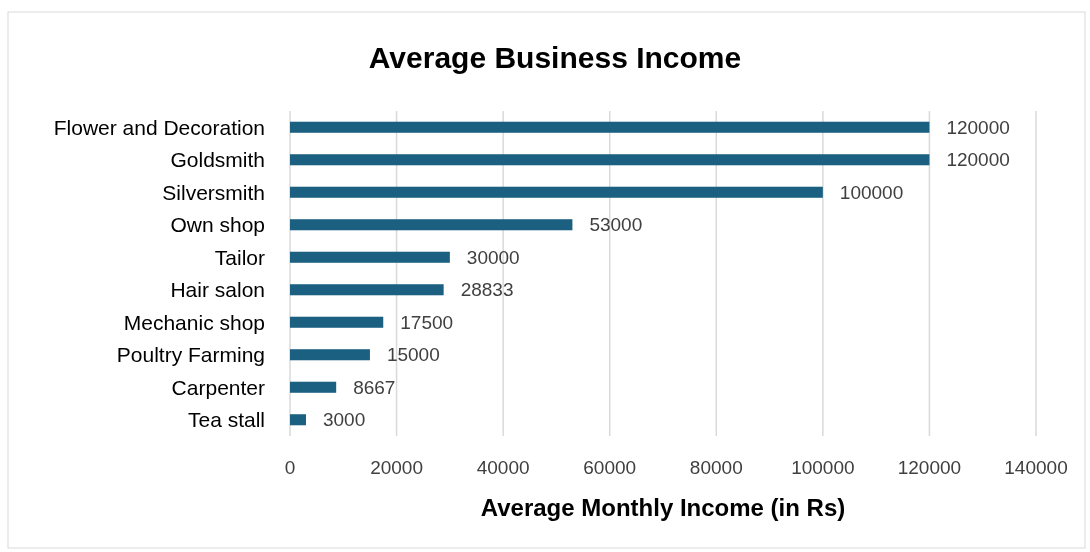  Describe the element at coordinates (503, 467) in the screenshot. I see `x-tick-label: 40000` at that location.